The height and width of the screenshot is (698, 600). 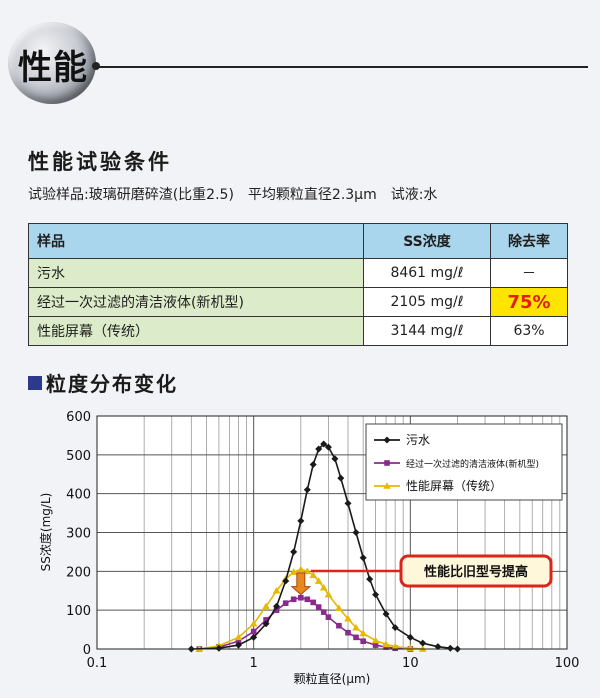 I want to click on annotation: 性能比旧型号提高, so click(x=421, y=575).